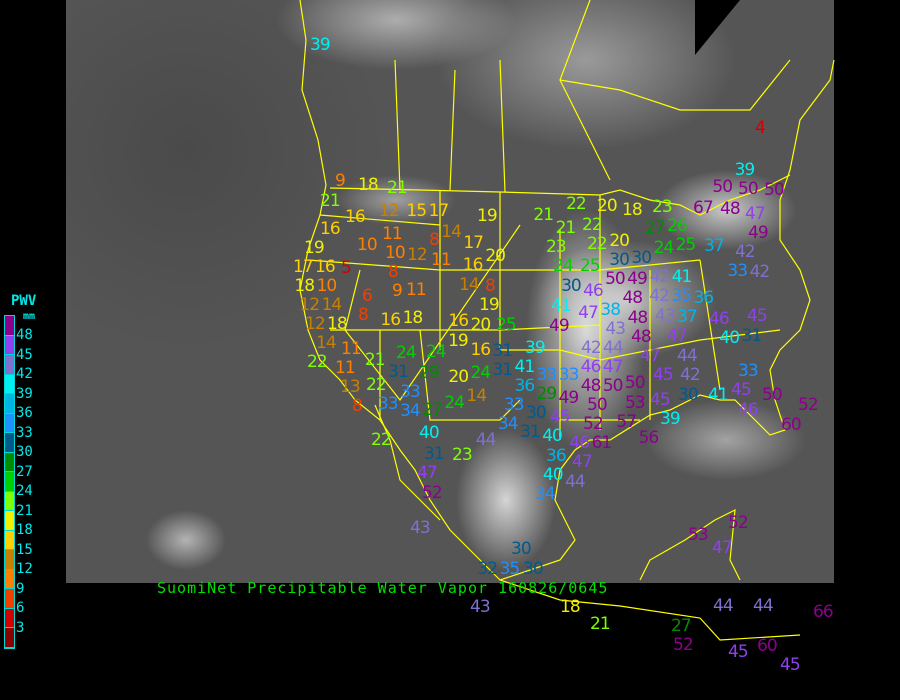 This screenshot has width=900, height=700. I want to click on station-pwv-value: 24, so click(436, 351).